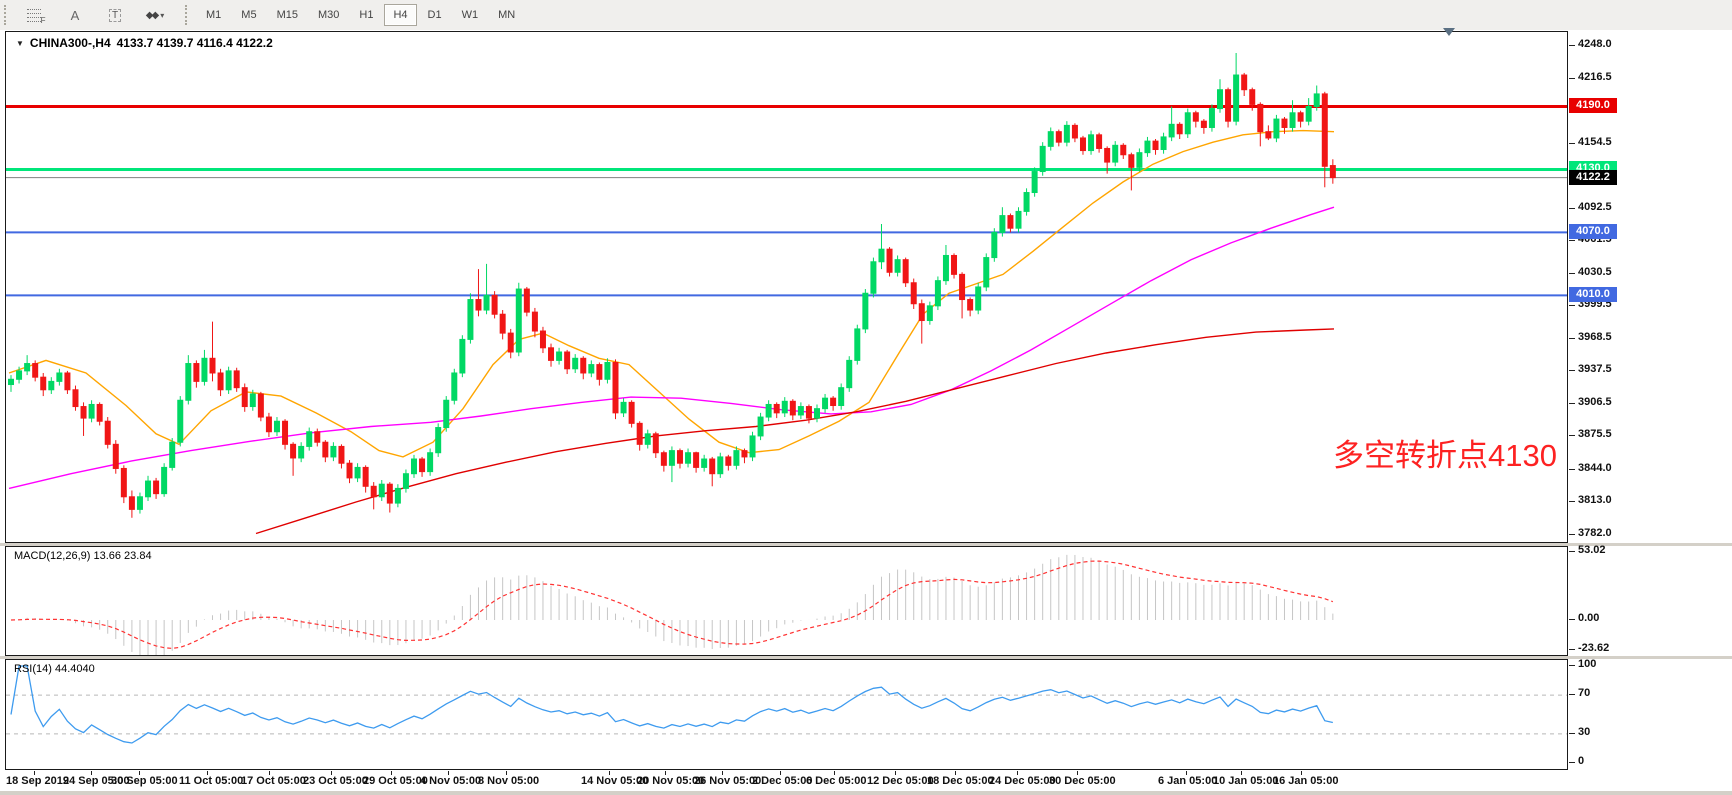  Describe the element at coordinates (866, 544) in the screenshot. I see `splitter-main-macd` at that location.